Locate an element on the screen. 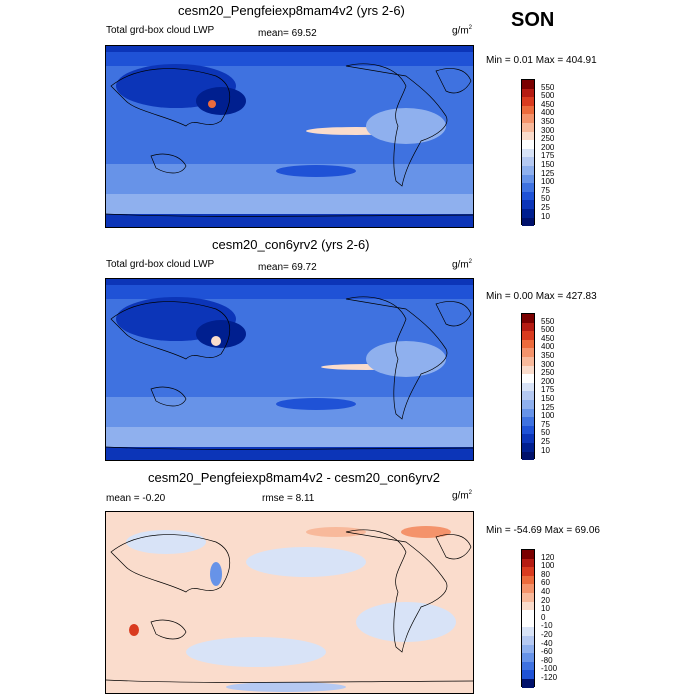 Image resolution: width=700 pixels, height=700 pixels. colorbar-tick-label: -80 is located at coordinates (547, 660).